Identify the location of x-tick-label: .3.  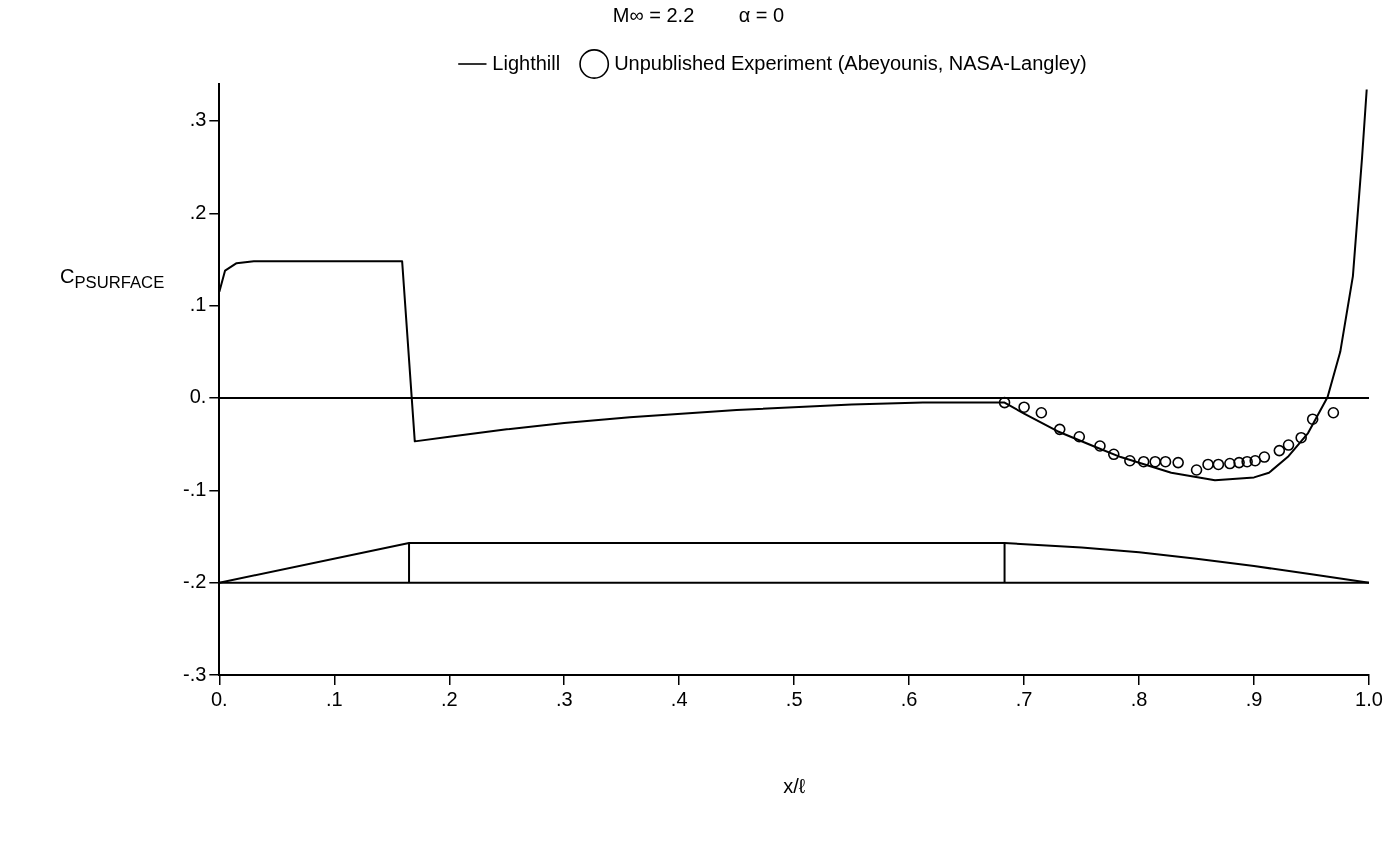
(564, 698).